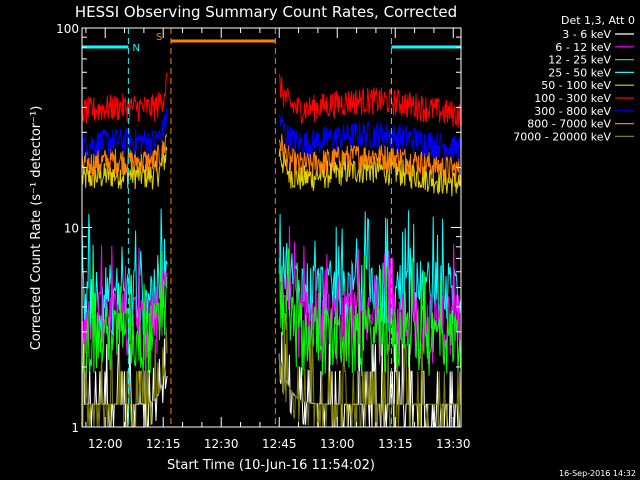  What do you see at coordinates (135, 48) in the screenshot?
I see `flag-label: N` at bounding box center [135, 48].